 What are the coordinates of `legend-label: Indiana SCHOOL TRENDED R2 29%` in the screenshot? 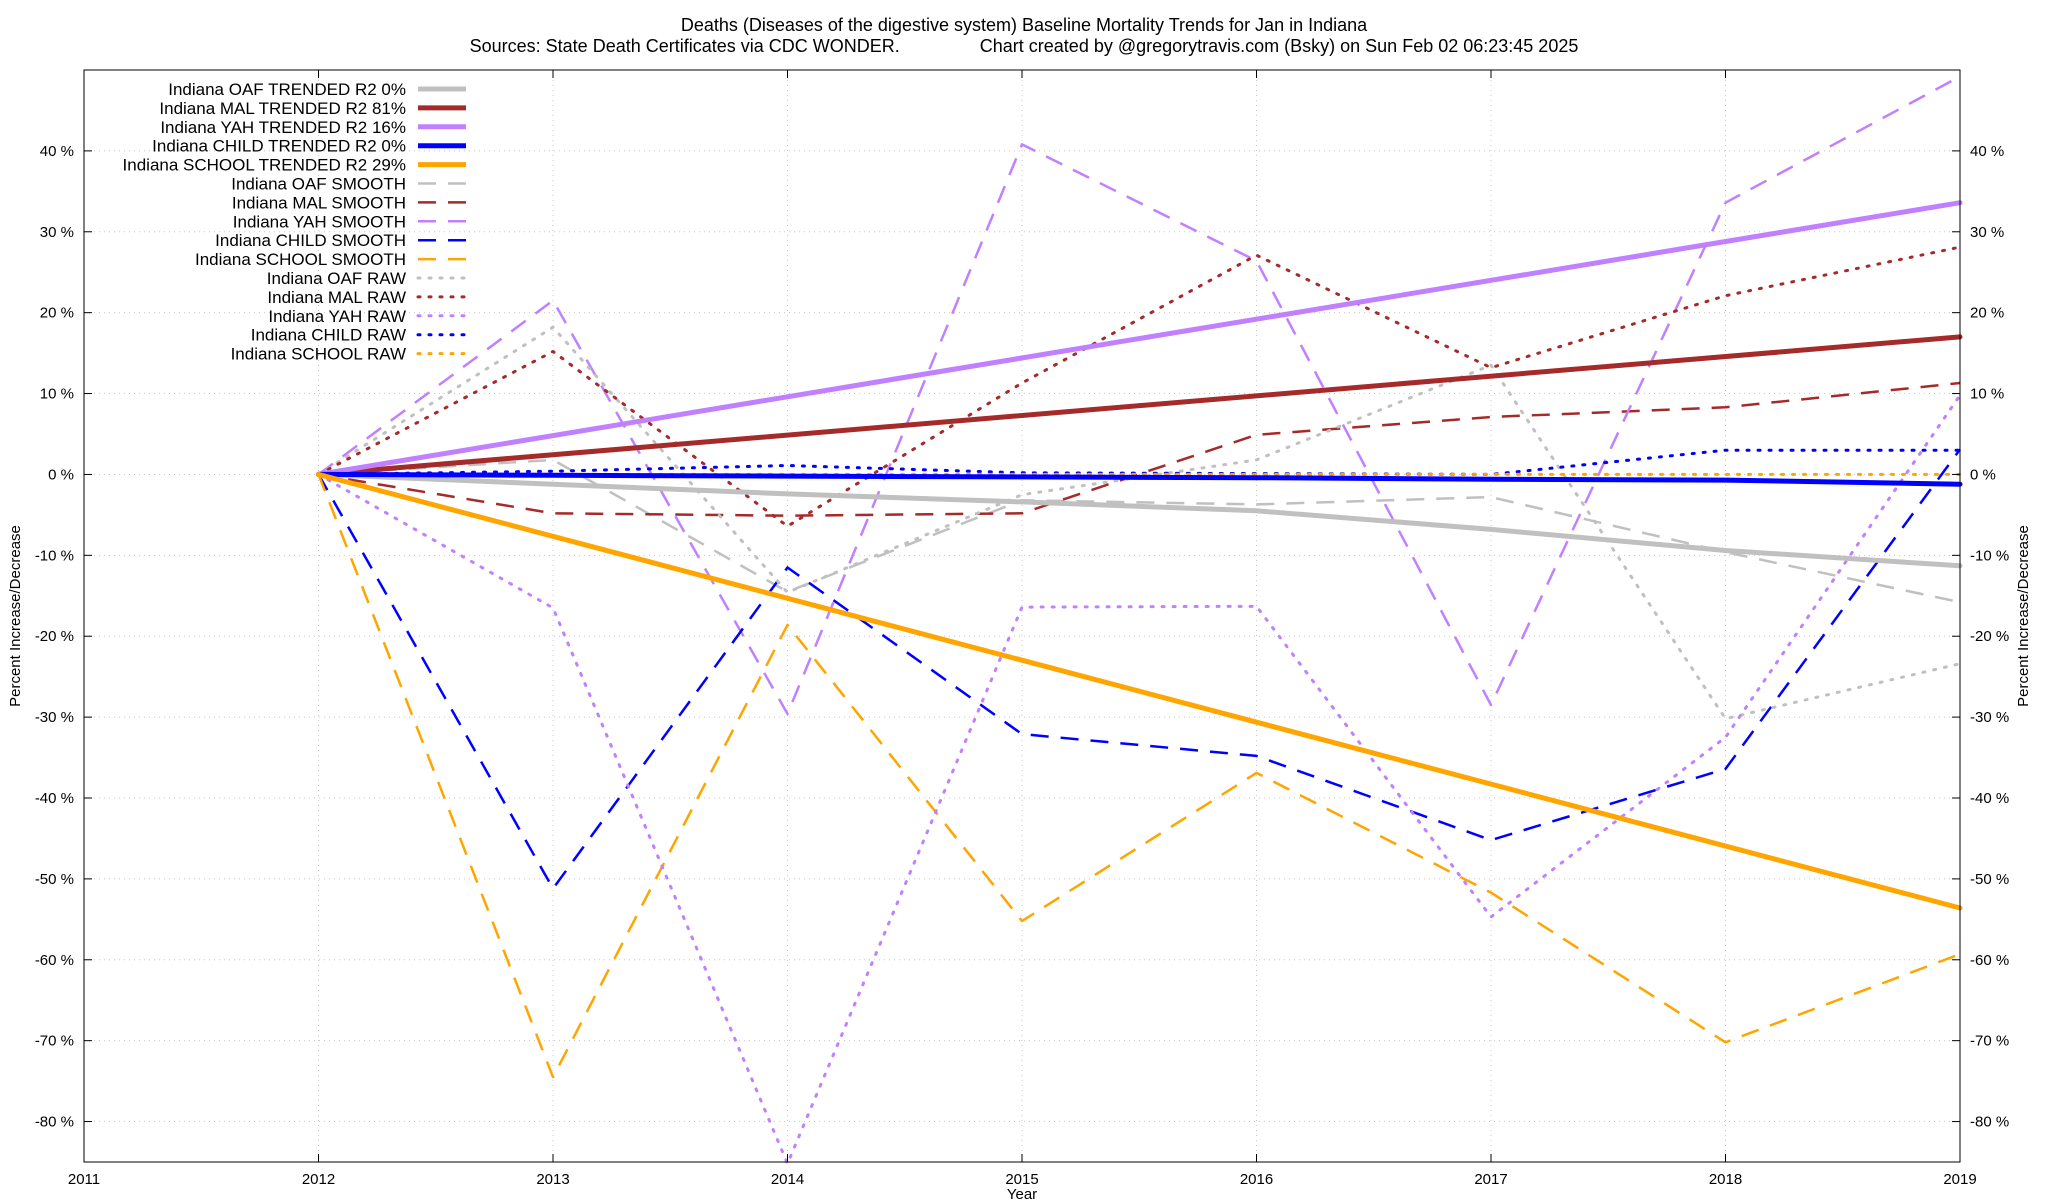 It's located at (264, 165).